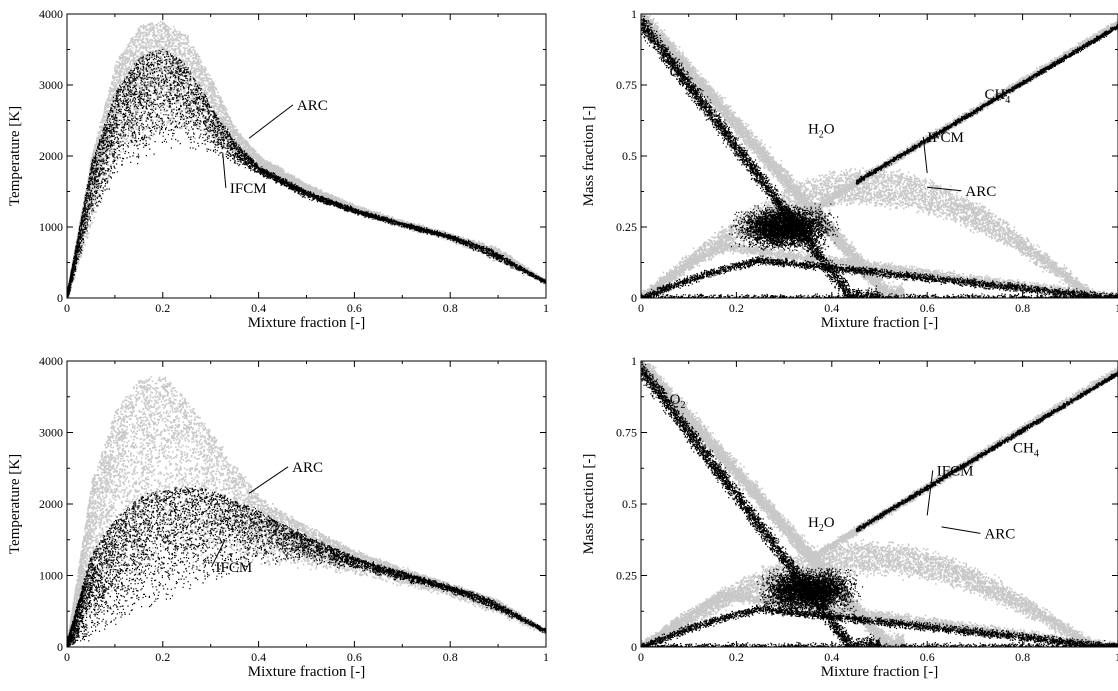 This screenshot has width=1118, height=691. What do you see at coordinates (307, 567) in the screenshot?
I see `series-ifcm-points` at bounding box center [307, 567].